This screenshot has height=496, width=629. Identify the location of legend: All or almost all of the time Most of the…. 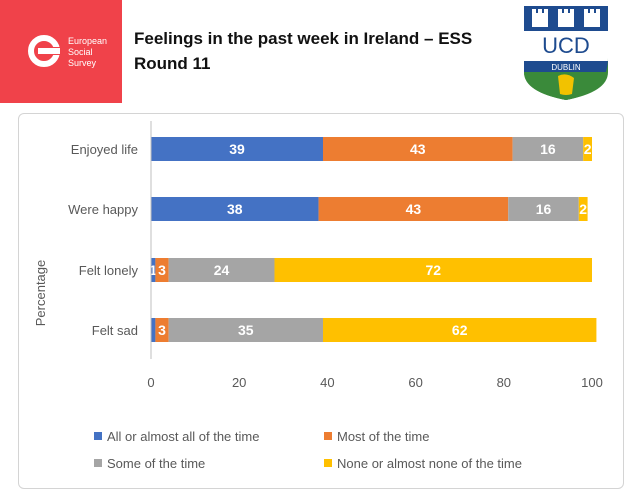
(308, 450).